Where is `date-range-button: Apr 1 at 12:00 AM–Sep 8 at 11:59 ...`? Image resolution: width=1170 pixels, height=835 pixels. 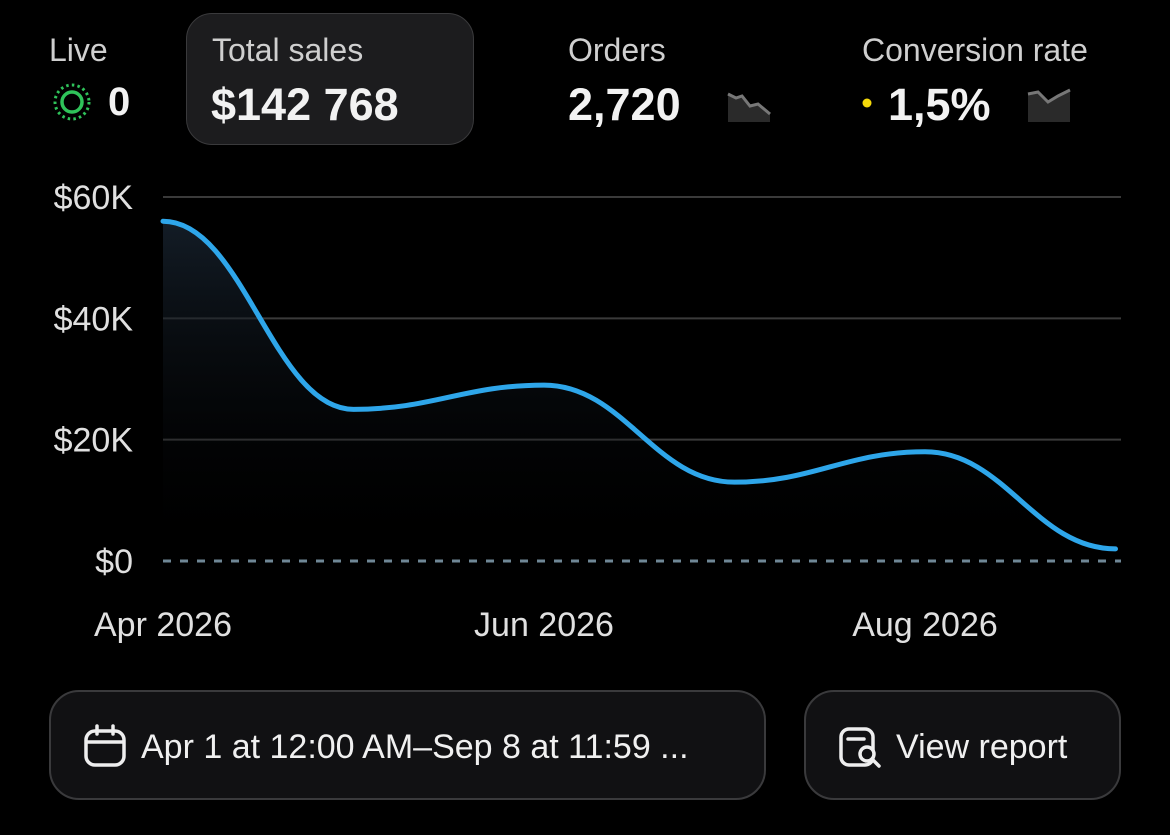
date-range-button: Apr 1 at 12:00 AM–Sep 8 at 11:59 ... is located at coordinates (407, 745).